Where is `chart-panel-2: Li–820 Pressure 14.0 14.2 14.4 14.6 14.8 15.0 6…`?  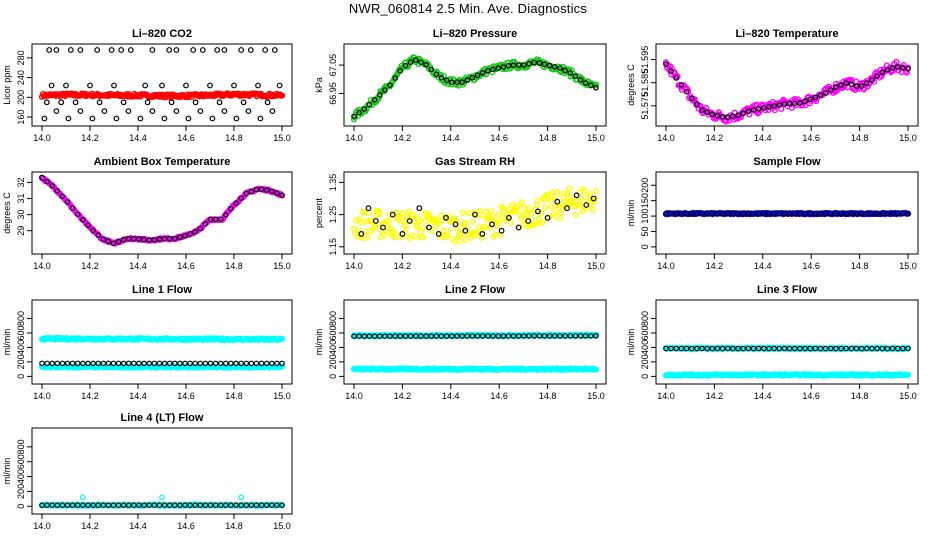
chart-panel-2: Li–820 Pressure 14.0 14.2 14.4 14.6 14.8 15.0 6… is located at coordinates (460, 85).